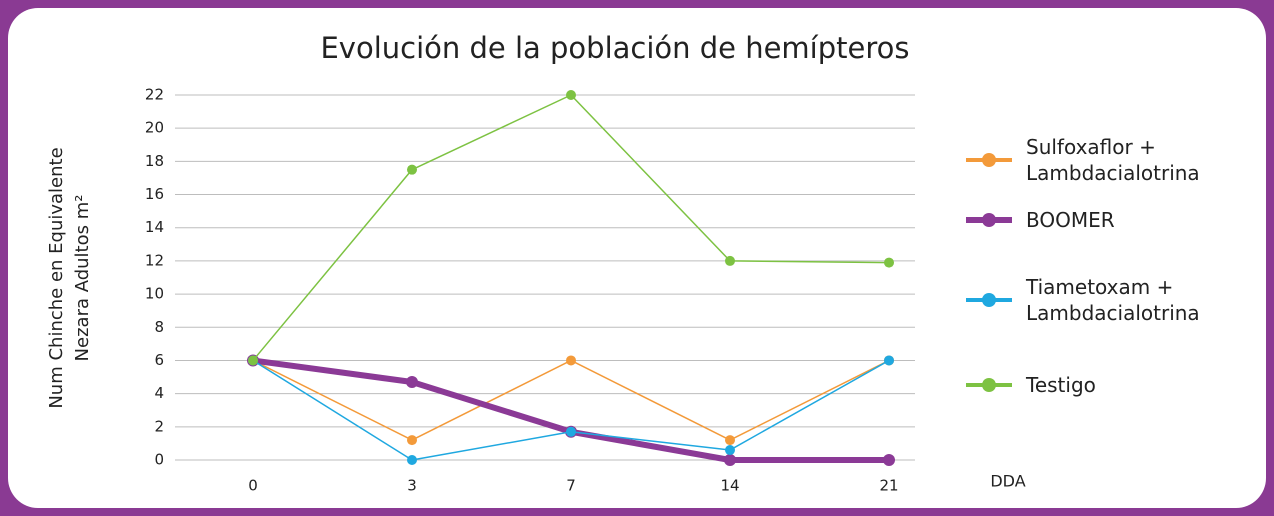 This screenshot has height=516, width=1274. What do you see at coordinates (159, 360) in the screenshot?
I see `y-tick-label: 6` at bounding box center [159, 360].